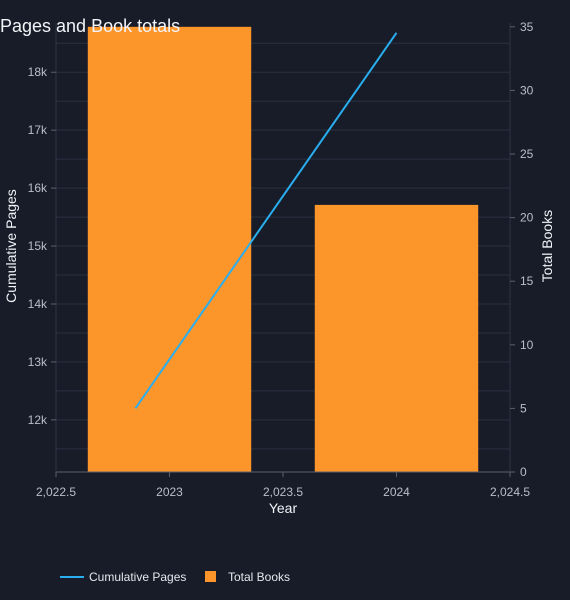  Describe the element at coordinates (210, 576) in the screenshot. I see `legend-bar-swatch` at that location.